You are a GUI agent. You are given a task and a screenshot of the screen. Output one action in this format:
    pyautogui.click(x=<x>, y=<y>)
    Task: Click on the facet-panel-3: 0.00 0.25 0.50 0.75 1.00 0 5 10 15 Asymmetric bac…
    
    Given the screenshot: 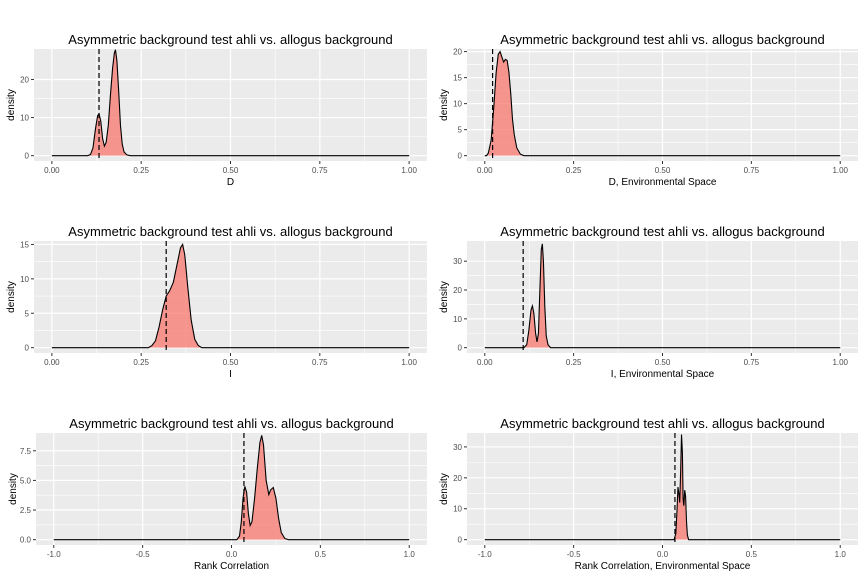 What is the action you would take?
    pyautogui.click(x=216, y=302)
    